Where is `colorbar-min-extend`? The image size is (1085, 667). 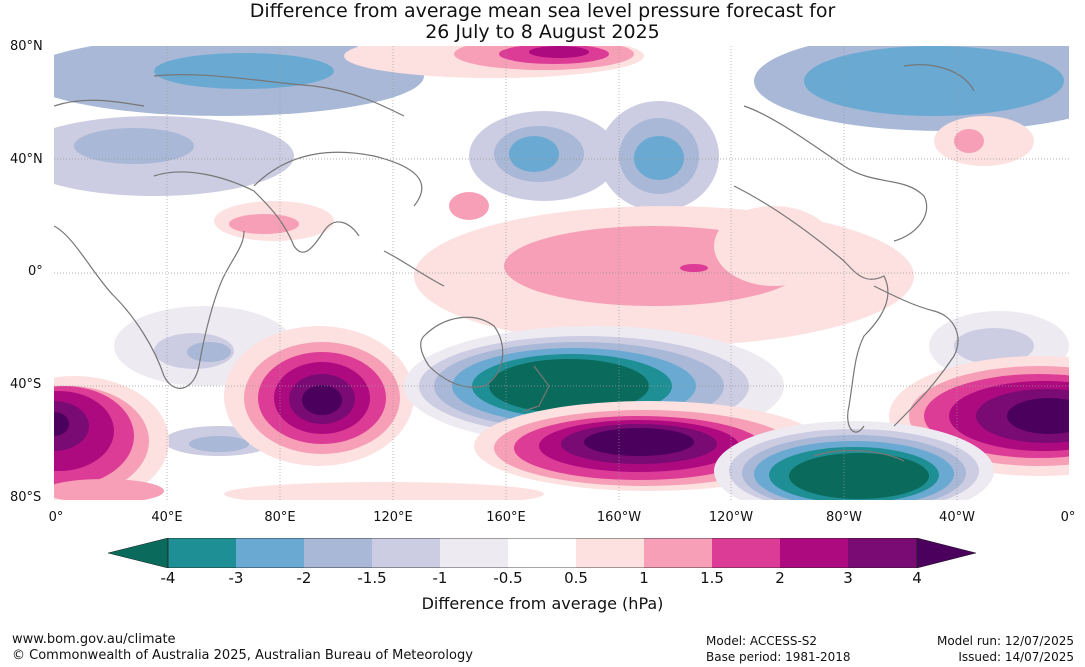 colorbar-min-extend is located at coordinates (138, 553).